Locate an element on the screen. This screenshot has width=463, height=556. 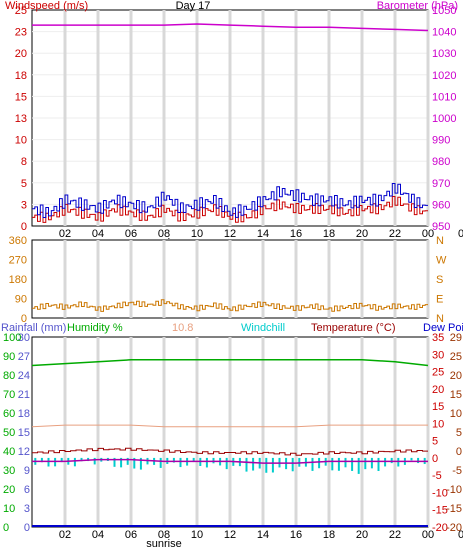
wind-tick-label: 8 is located at coordinates (24, 162).